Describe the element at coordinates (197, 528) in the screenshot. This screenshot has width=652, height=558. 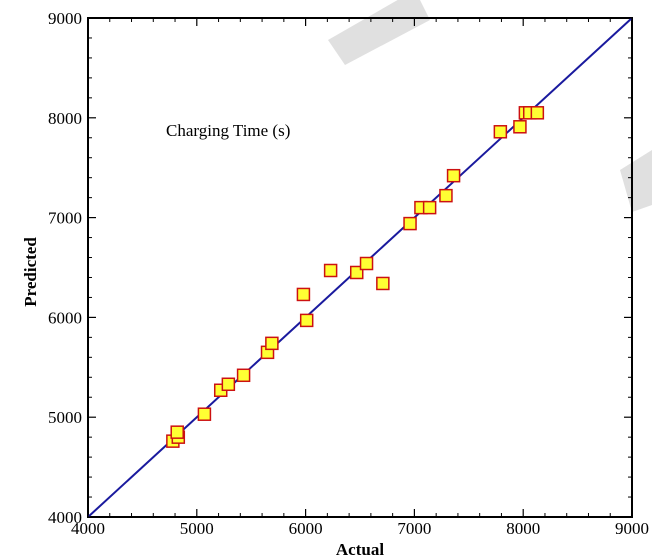
I see `x-tick-label: 5000` at that location.